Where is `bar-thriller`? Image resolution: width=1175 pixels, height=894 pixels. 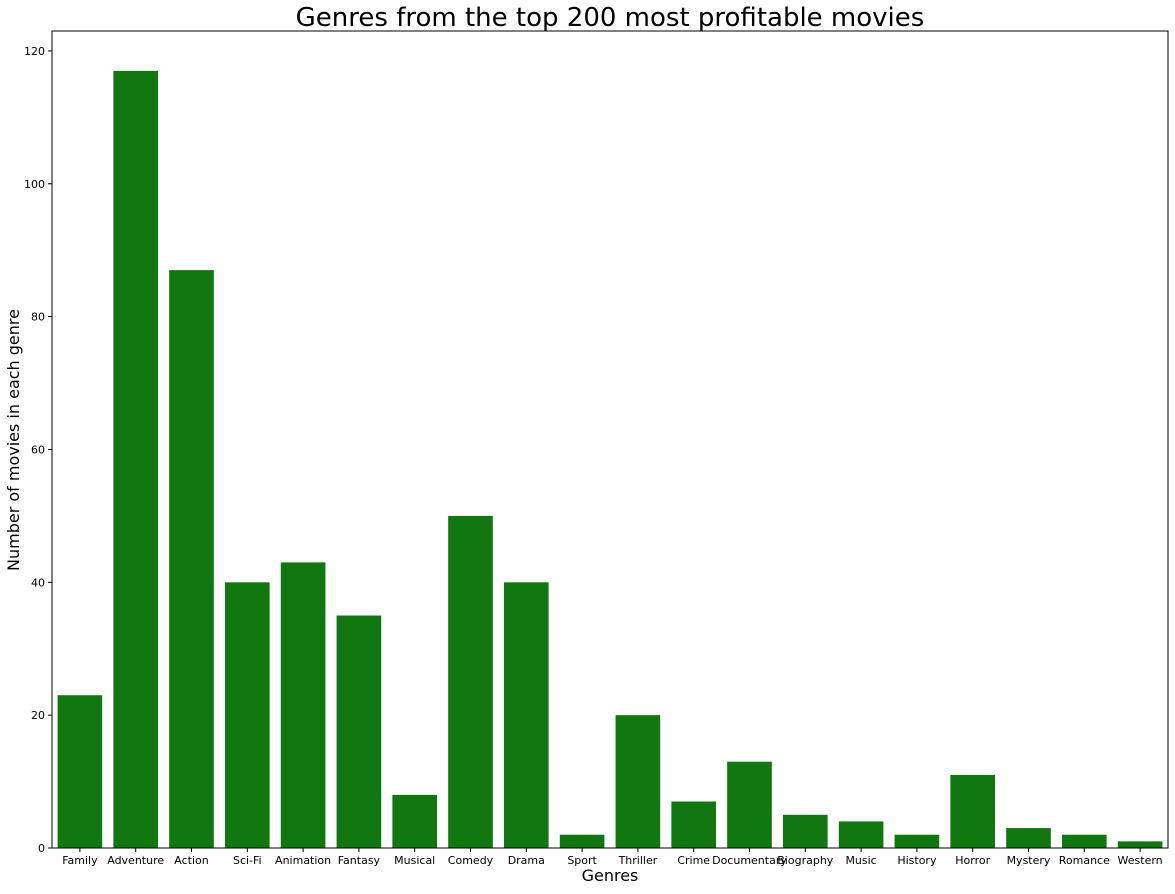 bar-thriller is located at coordinates (638, 781).